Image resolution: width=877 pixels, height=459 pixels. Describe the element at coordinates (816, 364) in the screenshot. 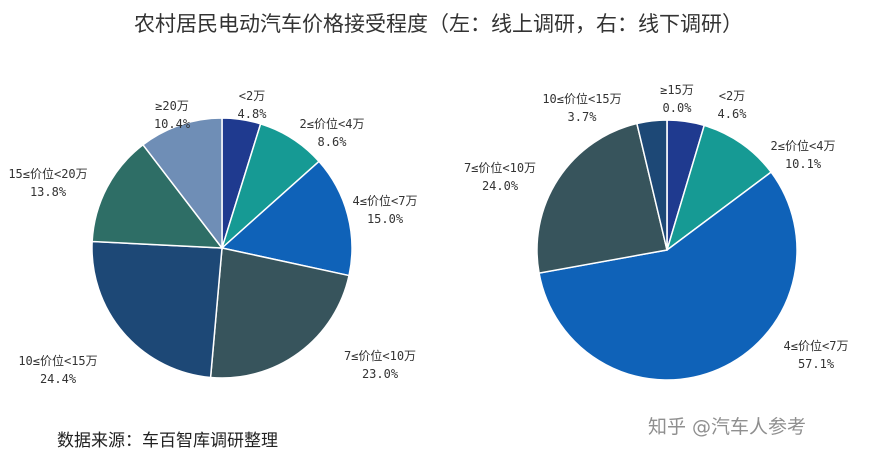

I see `slice-value-label: 57.1%` at that location.